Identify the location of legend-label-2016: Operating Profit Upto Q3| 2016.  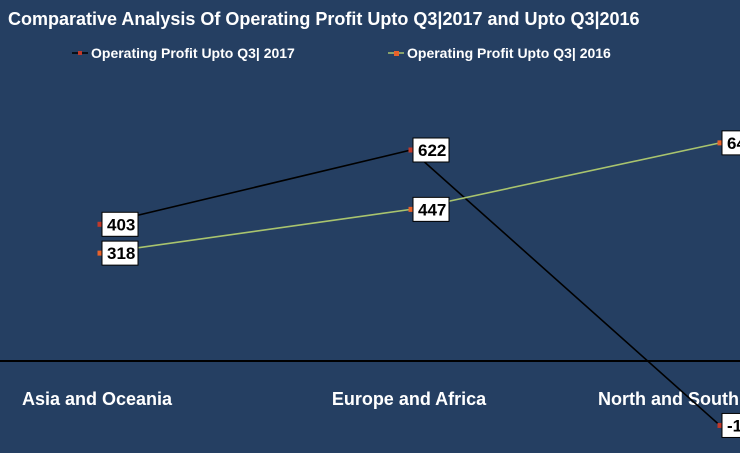
(509, 53).